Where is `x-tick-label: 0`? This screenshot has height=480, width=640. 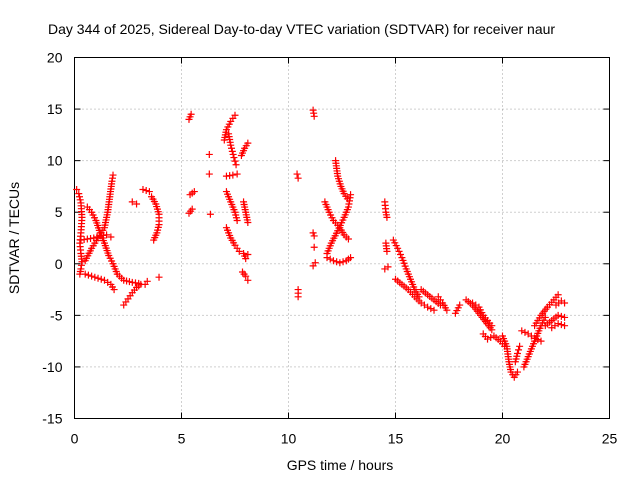
x-tick-label: 0 is located at coordinates (75, 439).